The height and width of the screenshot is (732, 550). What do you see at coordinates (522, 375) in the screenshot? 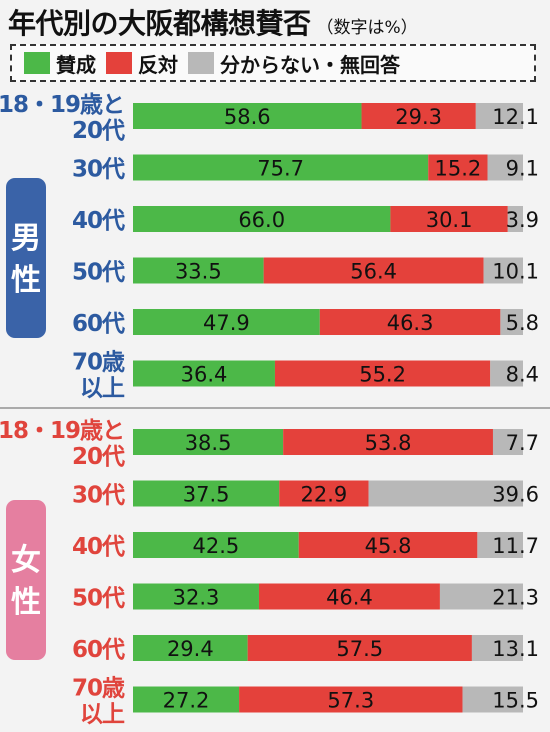
I see `data-label-unknown: 8.4` at bounding box center [522, 375].